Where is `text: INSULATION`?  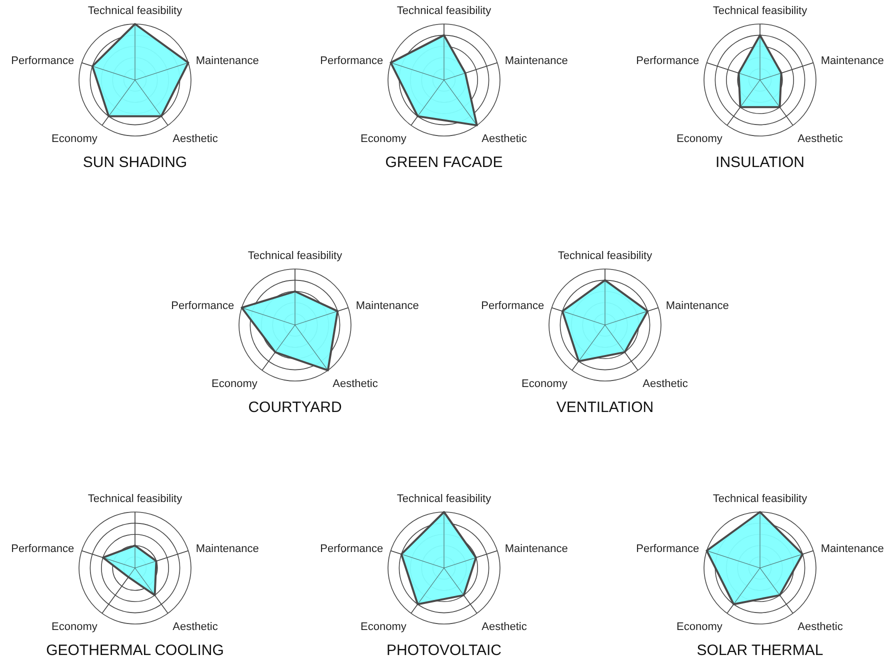
text: INSULATION is located at coordinates (760, 162).